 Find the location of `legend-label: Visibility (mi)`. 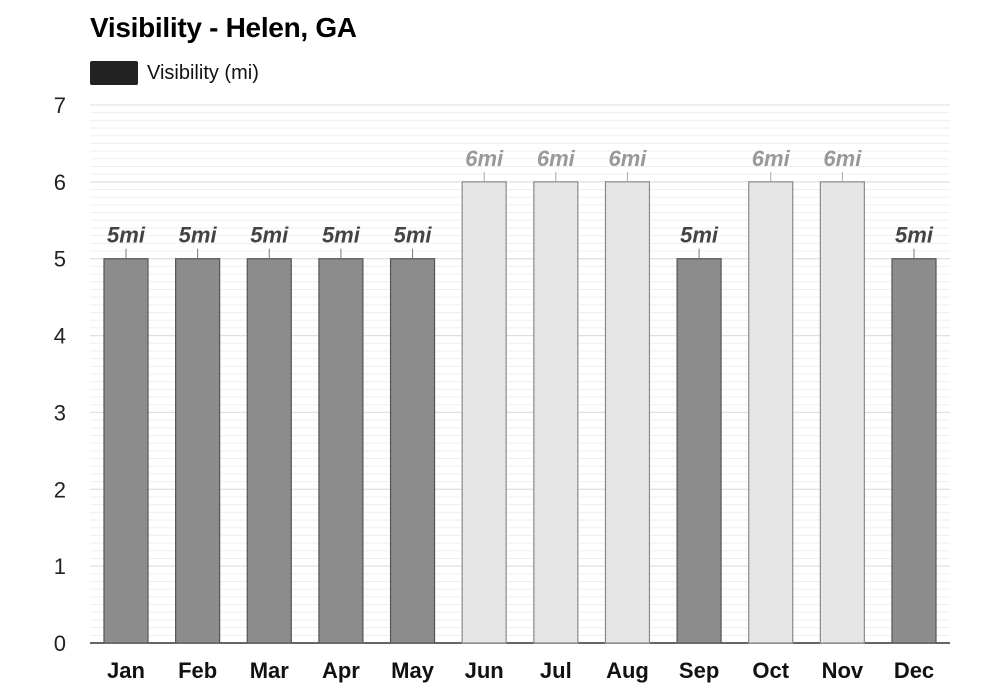

legend-label: Visibility (mi) is located at coordinates (203, 72).